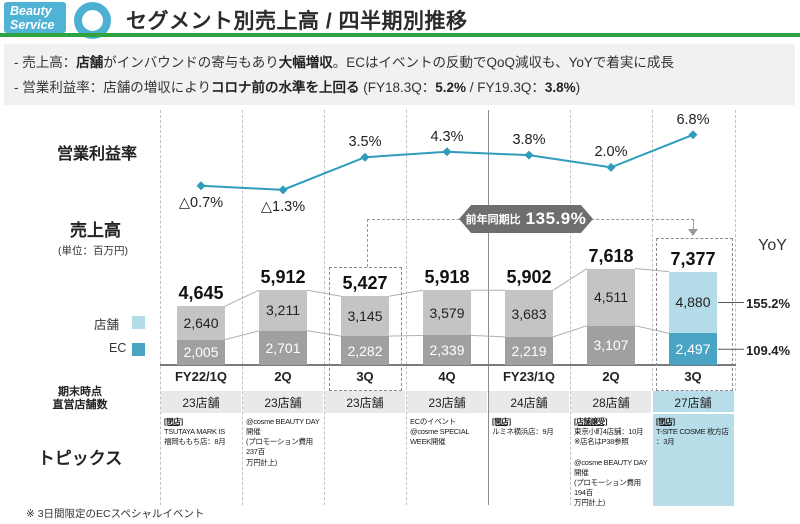 This screenshot has height=524, width=800. Describe the element at coordinates (451, 87) in the screenshot. I see `summary-text-segment: 5.2%` at that location.